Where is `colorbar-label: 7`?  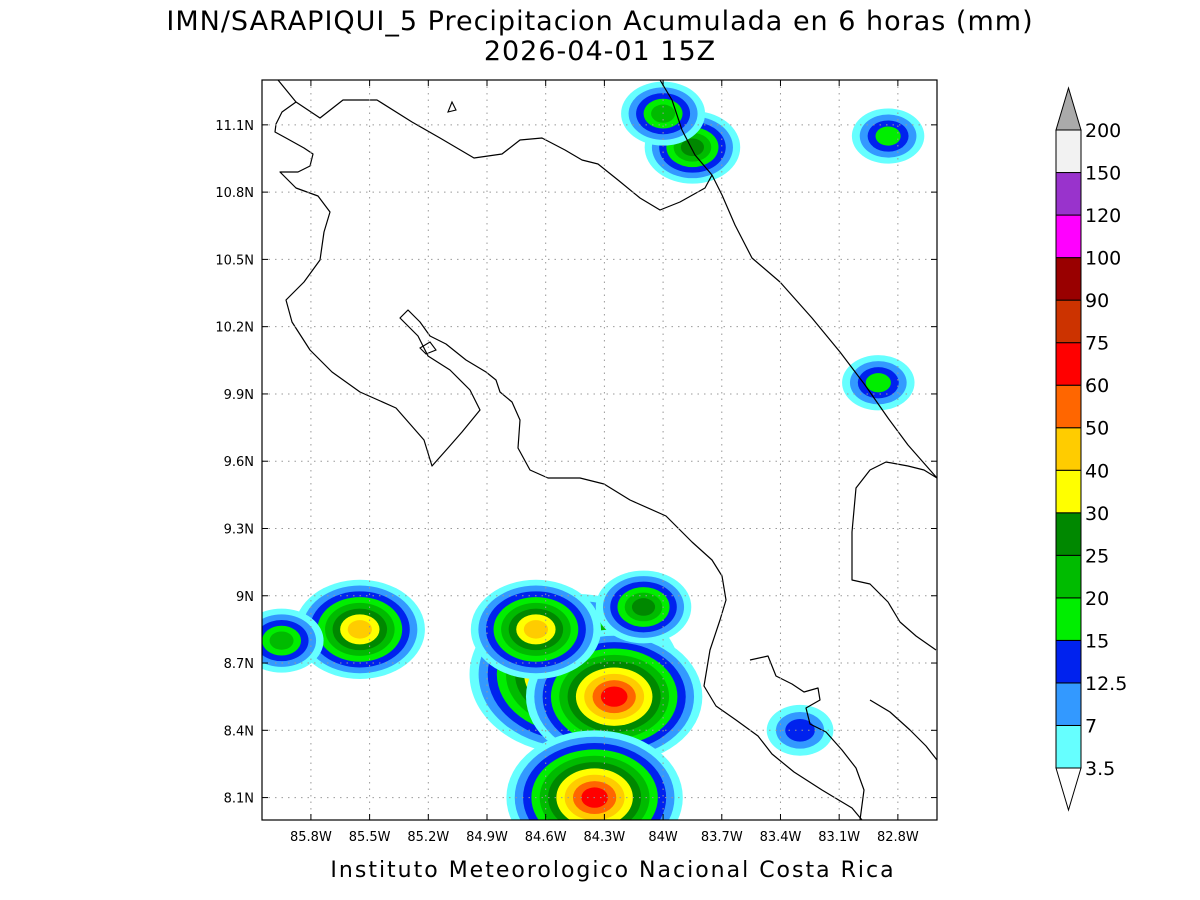
colorbar-label: 7 is located at coordinates (1091, 726).